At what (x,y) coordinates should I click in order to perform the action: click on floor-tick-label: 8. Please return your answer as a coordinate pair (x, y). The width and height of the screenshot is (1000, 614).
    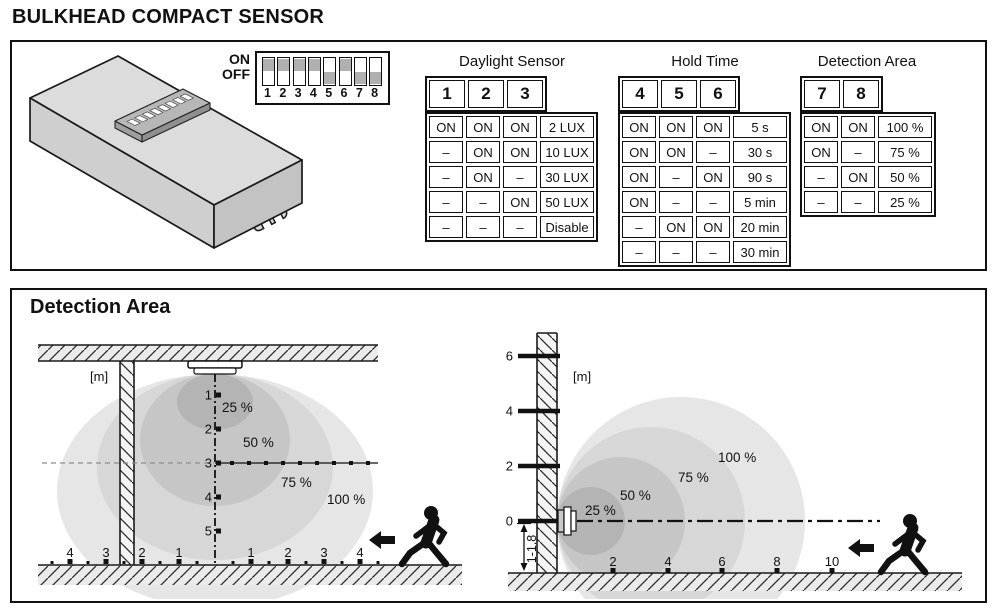
    Looking at the image, I should click on (776, 561).